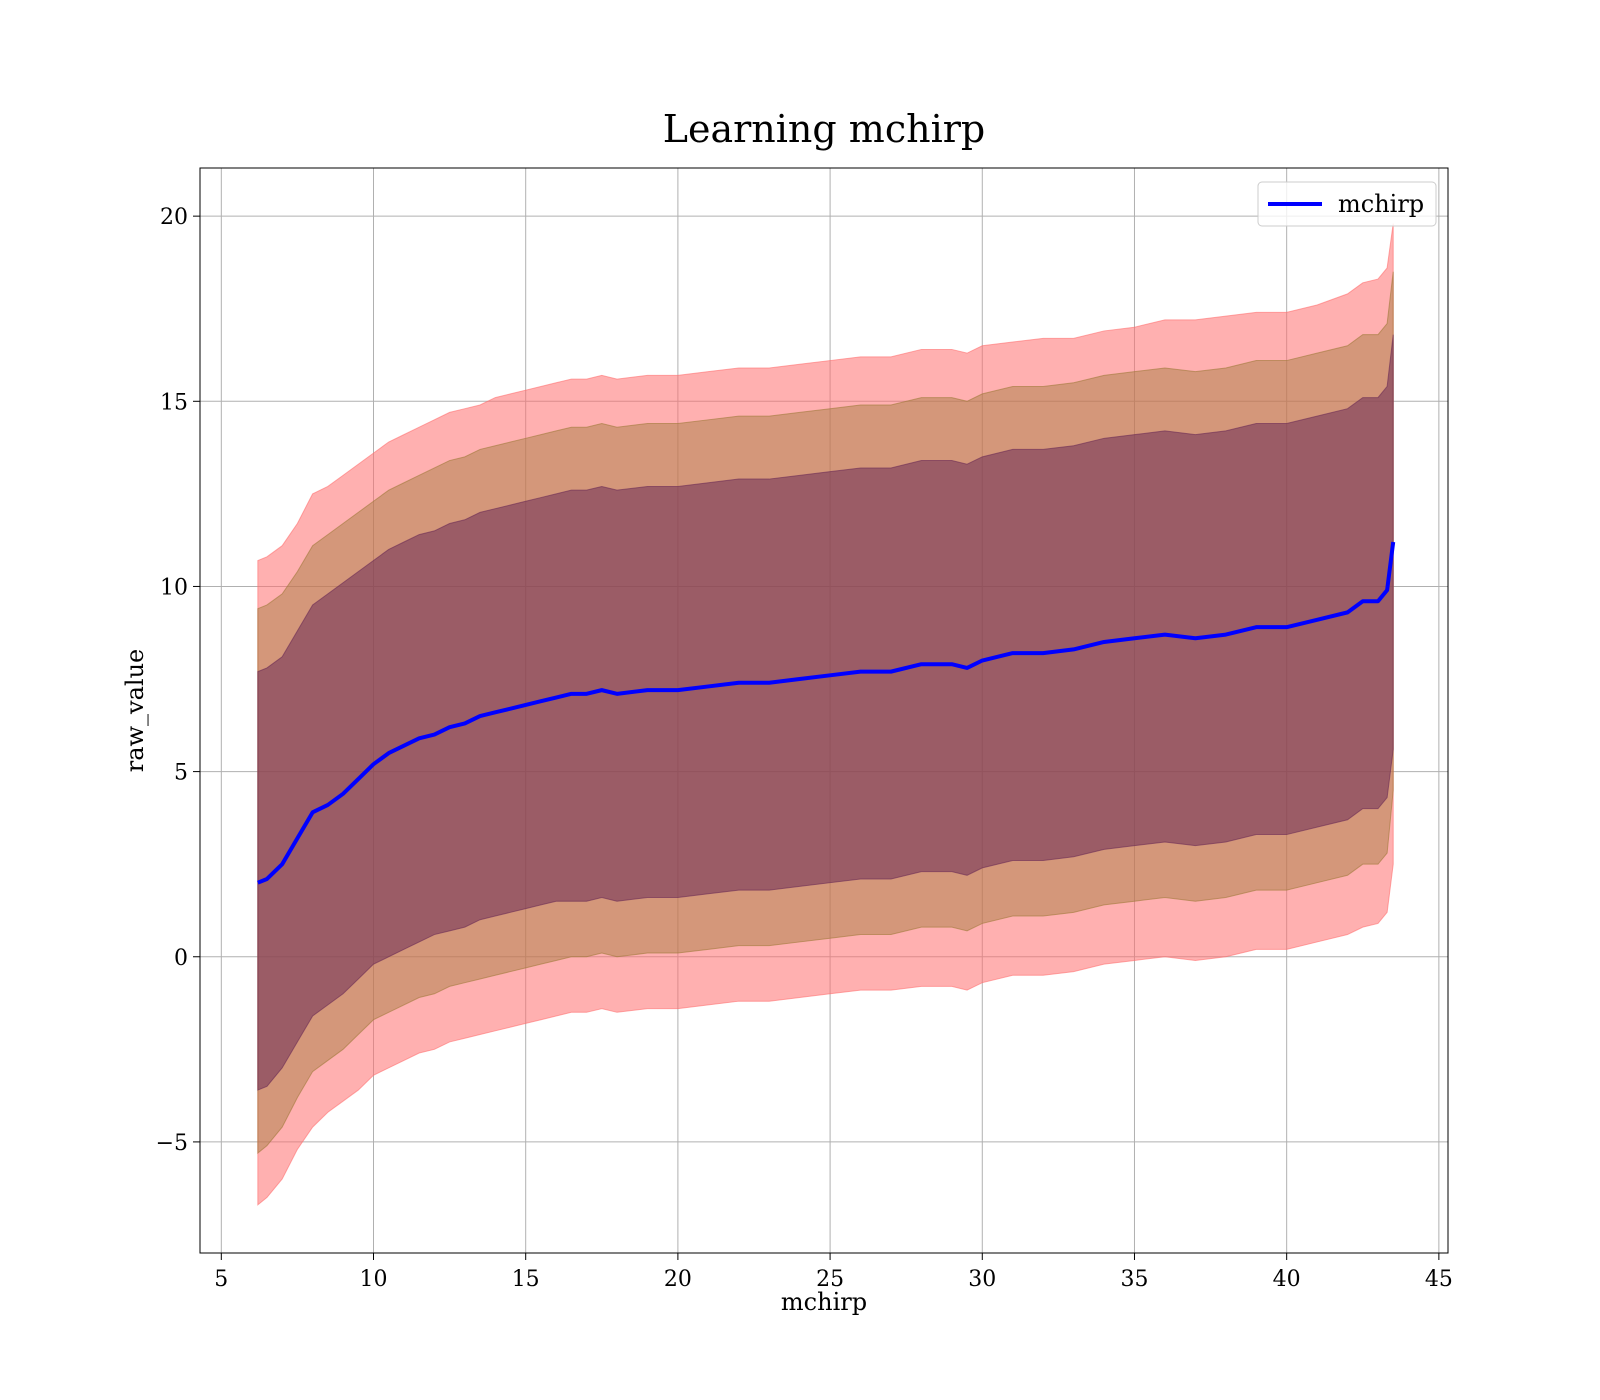 Image resolution: width=1600 pixels, height=1400 pixels. What do you see at coordinates (374, 1279) in the screenshot?
I see `x-tick-label: 10` at bounding box center [374, 1279].